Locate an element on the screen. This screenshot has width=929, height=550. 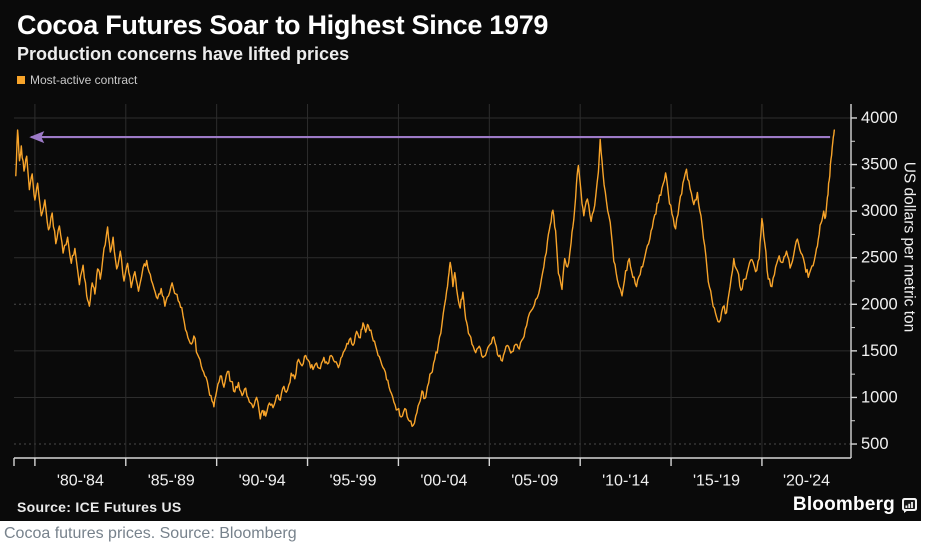
legend-swatch-icon is located at coordinates (21, 80).